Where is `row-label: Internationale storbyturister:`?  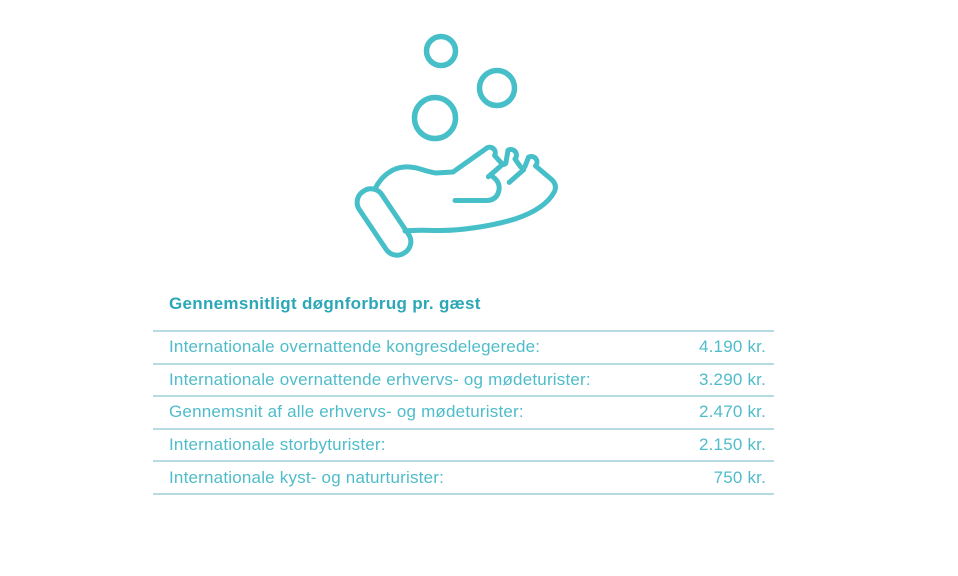 row-label: Internationale storbyturister: is located at coordinates (277, 445).